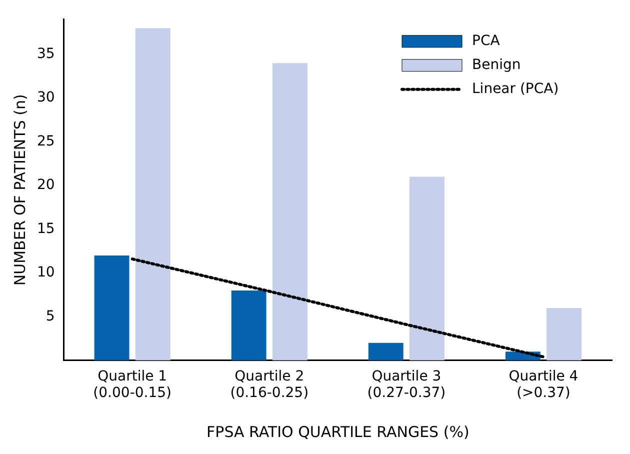  What do you see at coordinates (45, 272) in the screenshot?
I see `y-tick-label: 10` at bounding box center [45, 272].